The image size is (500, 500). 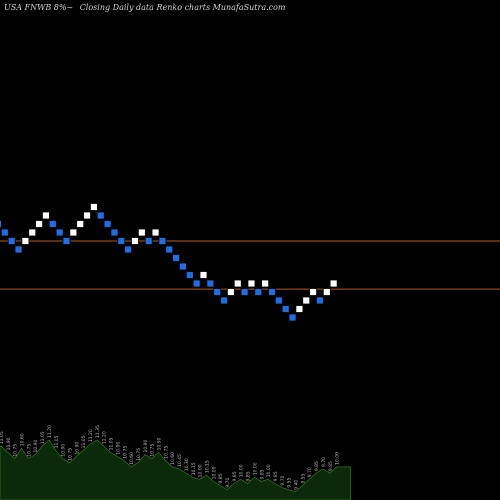 What do you see at coordinates (39, 7) in the screenshot?
I see `symbol-label: USA FNWB 8%~` at bounding box center [39, 7].